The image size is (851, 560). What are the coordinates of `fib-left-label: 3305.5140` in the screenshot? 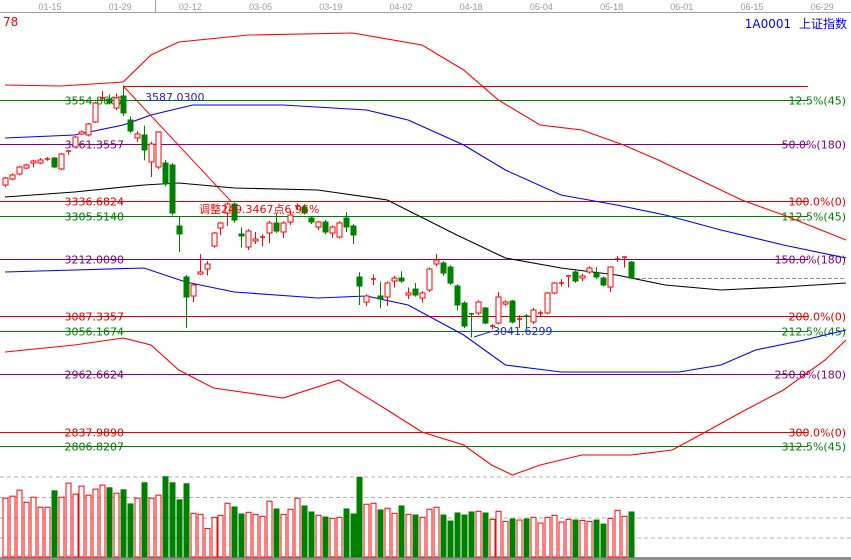 It's located at (95, 217).